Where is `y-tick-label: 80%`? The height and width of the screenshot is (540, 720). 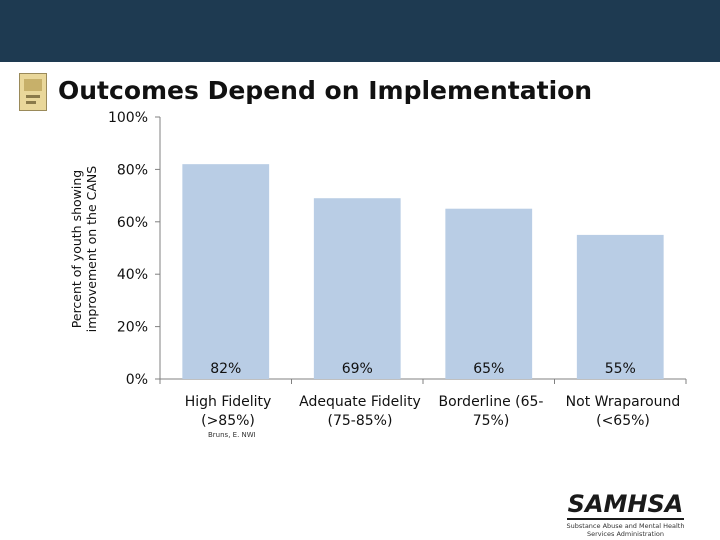 y-tick-label: 80% is located at coordinates (132, 170).